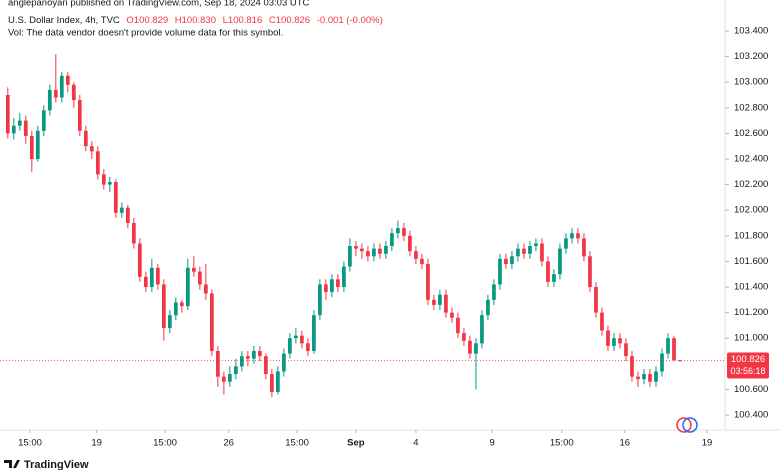  Describe the element at coordinates (289, 20) in the screenshot. I see `close-value: C100.826` at that location.